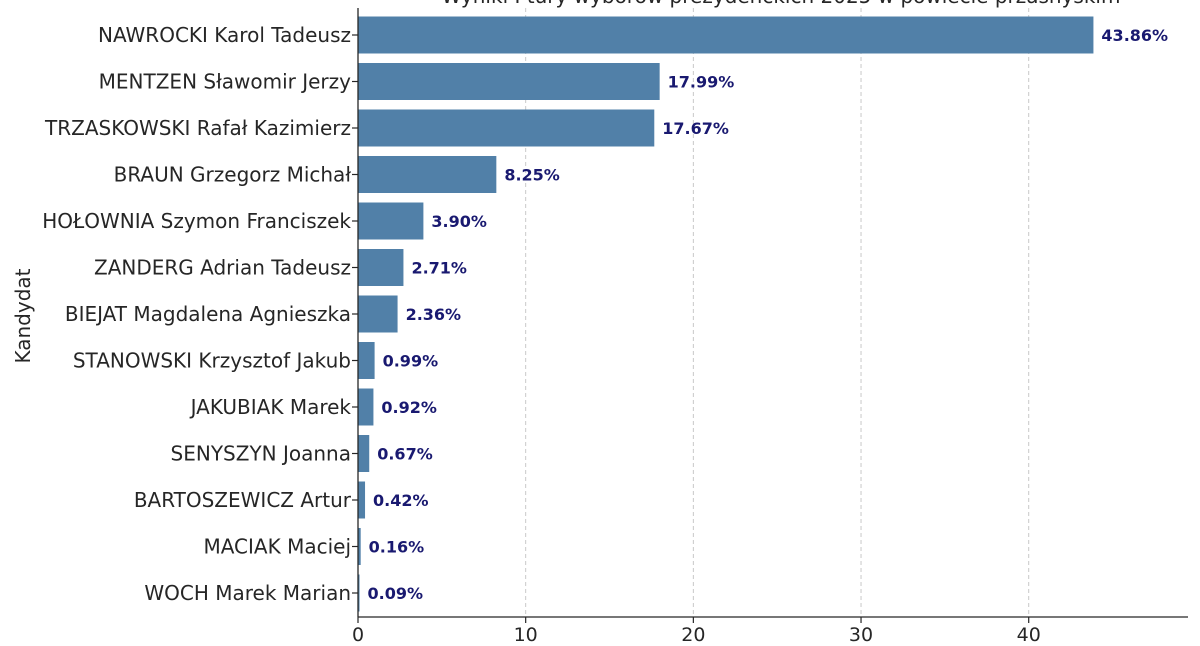 This screenshot has height=646, width=1200. I want to click on value-label: 3.90%, so click(459, 221).